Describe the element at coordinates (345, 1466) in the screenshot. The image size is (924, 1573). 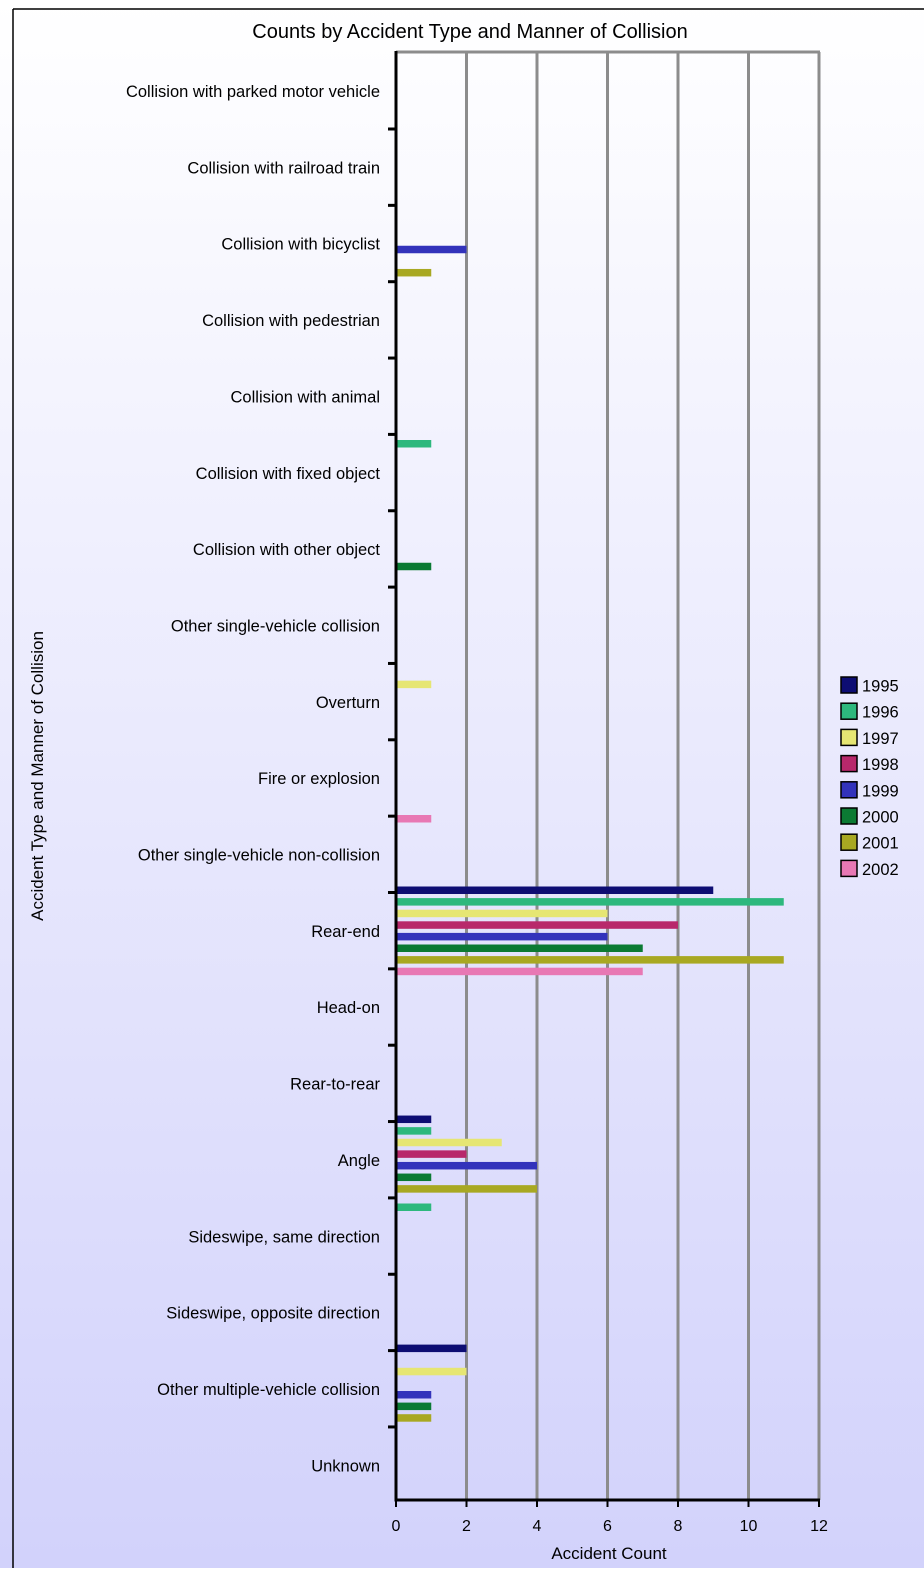
I see `category-label: Unknown` at that location.